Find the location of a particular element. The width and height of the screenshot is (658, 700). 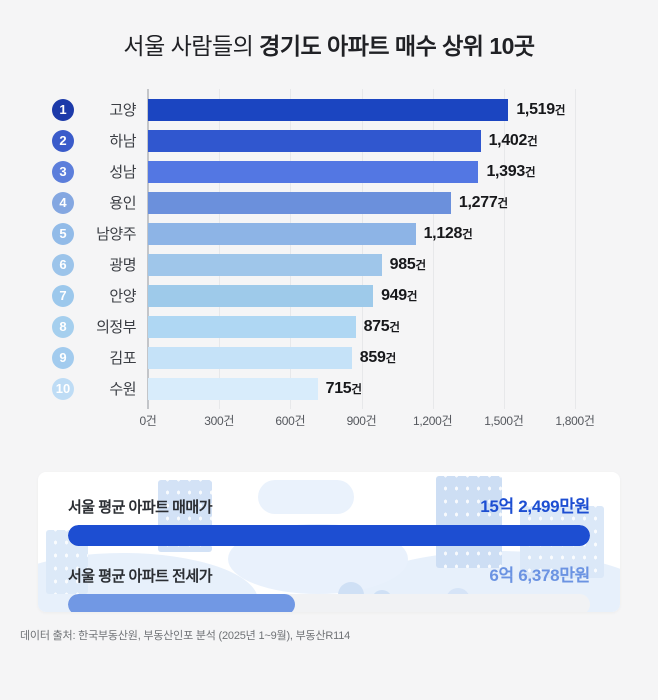

bar-value-number: 715 is located at coordinates (338, 388).